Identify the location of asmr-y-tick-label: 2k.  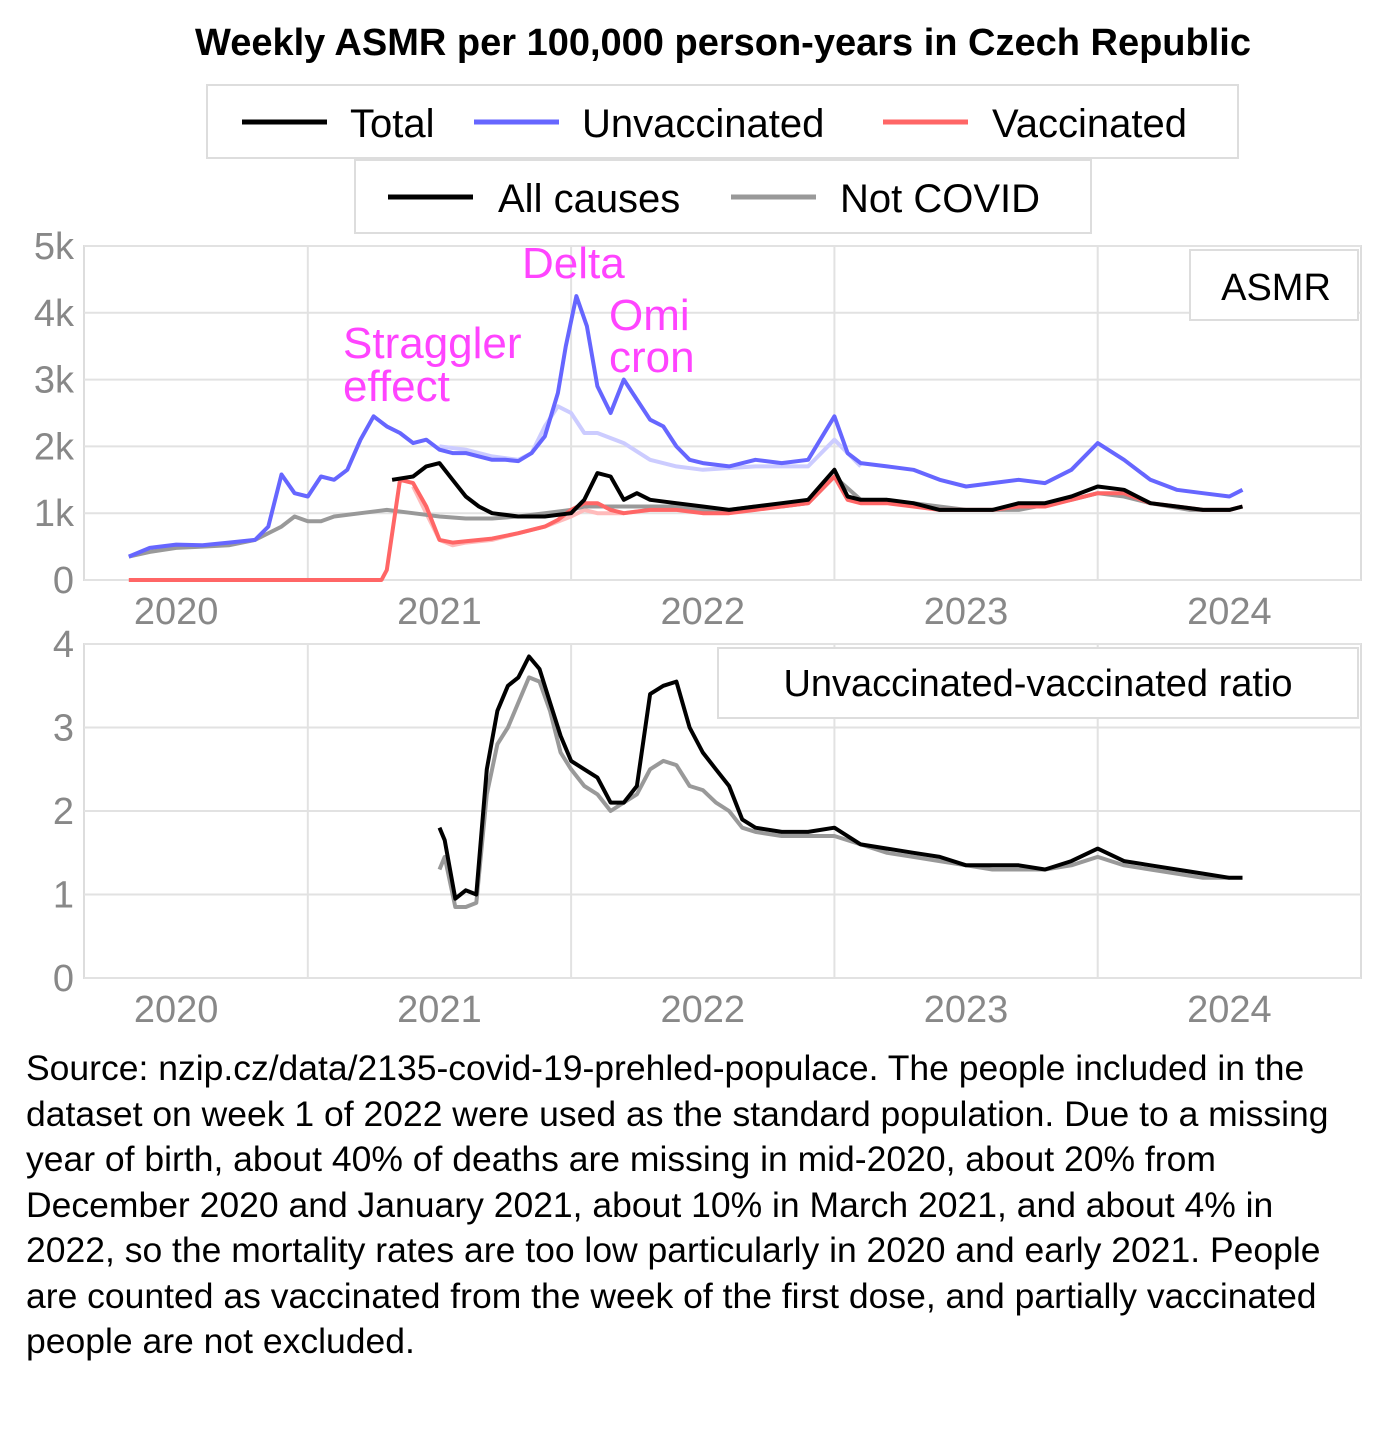
(54, 447).